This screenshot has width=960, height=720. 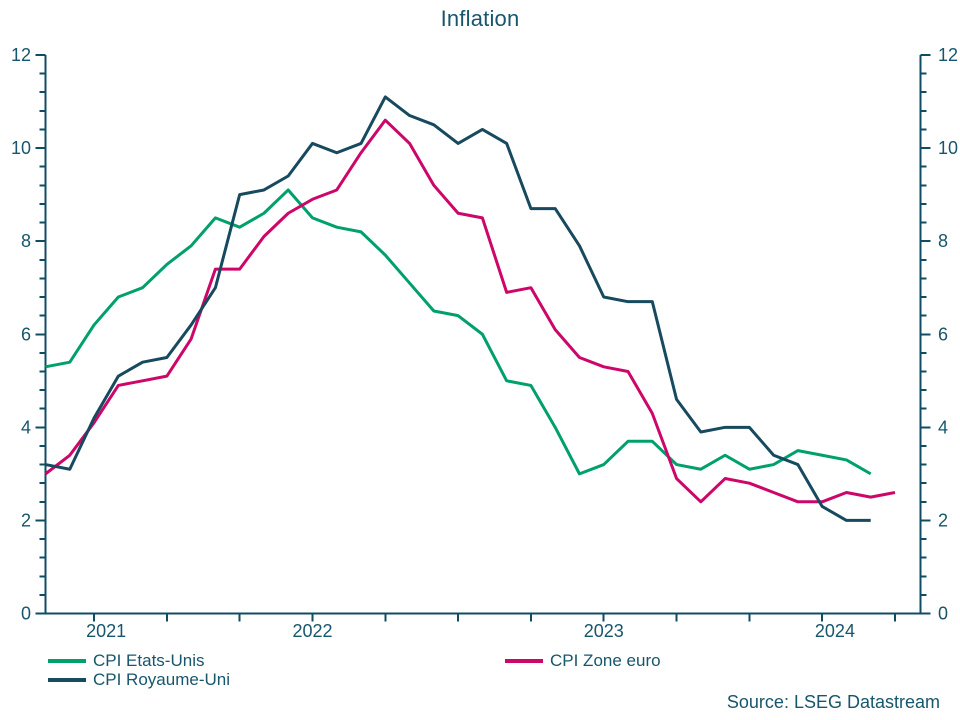 What do you see at coordinates (312, 631) in the screenshot?
I see `x-axis-year-label: 2022` at bounding box center [312, 631].